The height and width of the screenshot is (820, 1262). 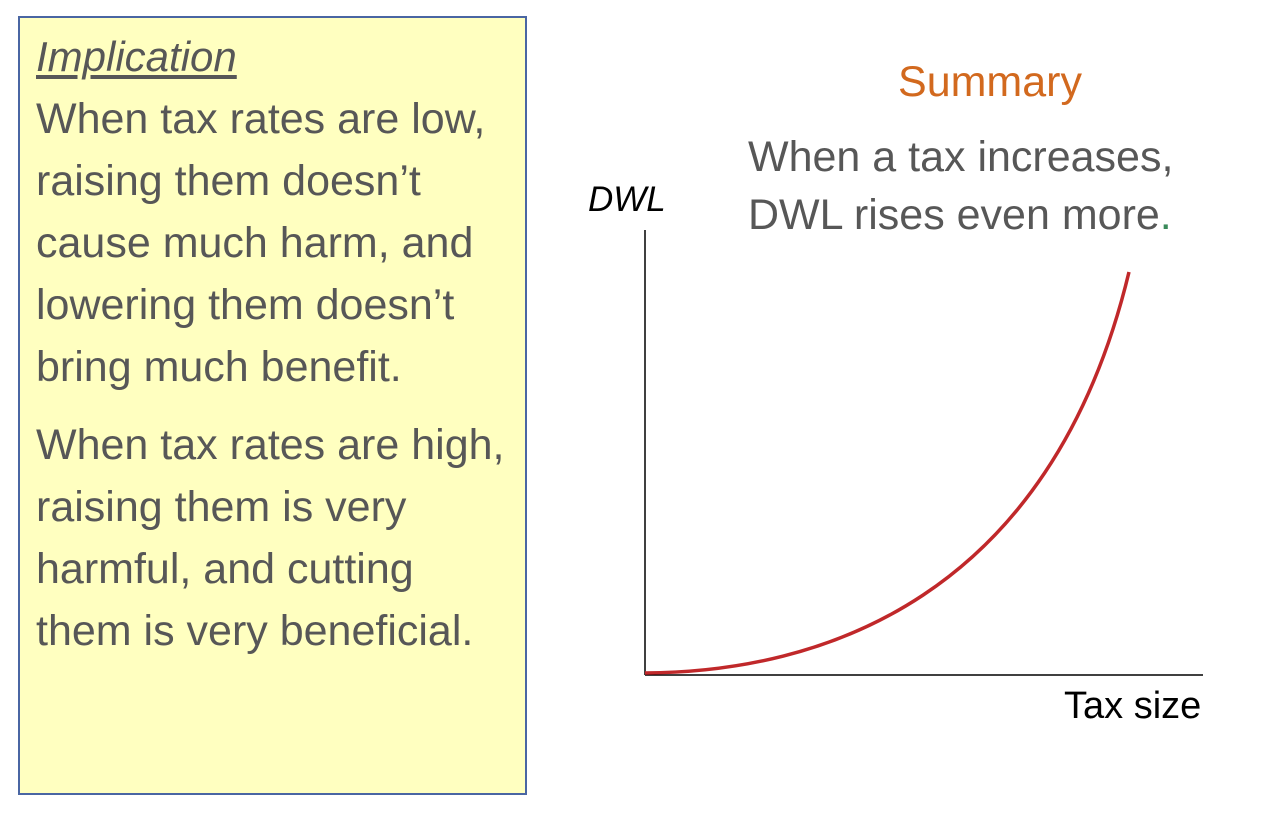 I want to click on x-axis-label: Tax size, so click(x=1133, y=706).